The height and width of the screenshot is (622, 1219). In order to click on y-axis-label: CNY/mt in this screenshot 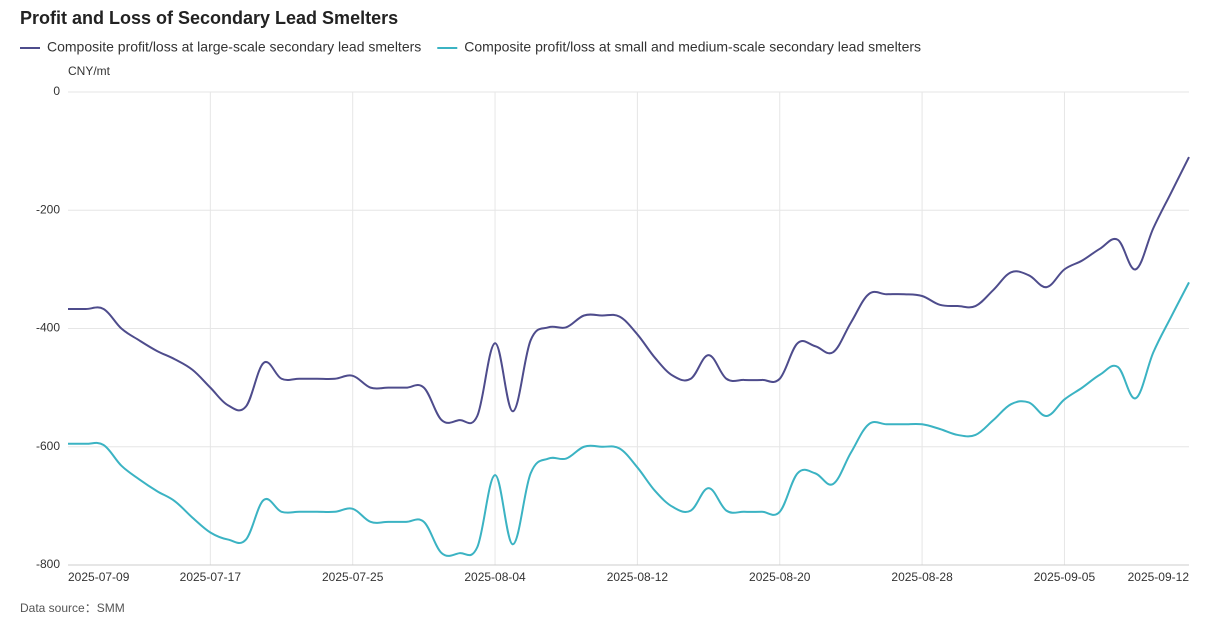, I will do `click(89, 71)`.